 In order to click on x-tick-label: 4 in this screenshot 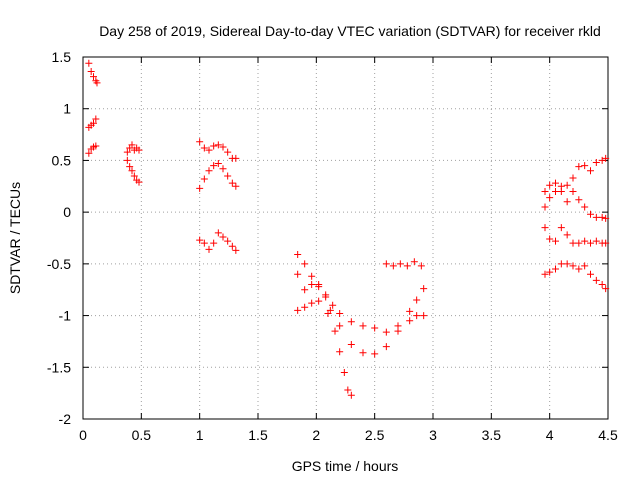, I will do `click(550, 435)`.